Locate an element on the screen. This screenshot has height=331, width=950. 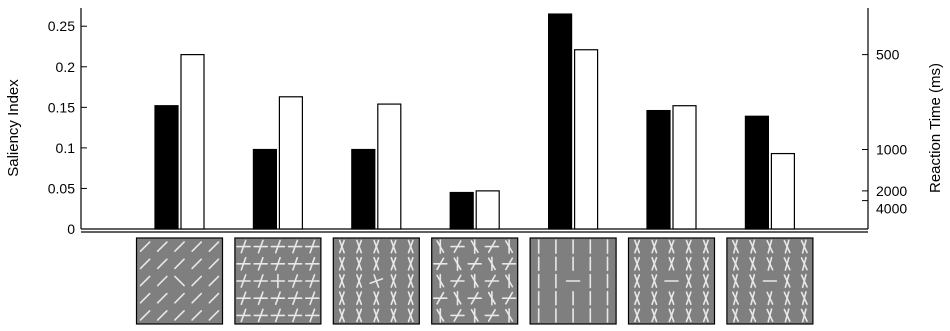
stimulus-tilted-crosses is located at coordinates (376, 281).